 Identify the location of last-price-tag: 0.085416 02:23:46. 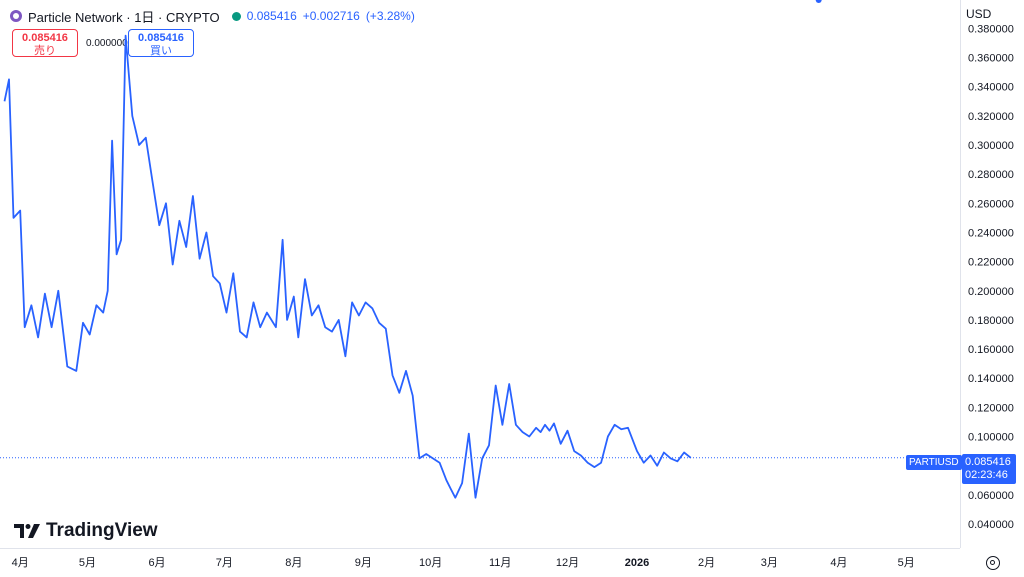
(989, 469).